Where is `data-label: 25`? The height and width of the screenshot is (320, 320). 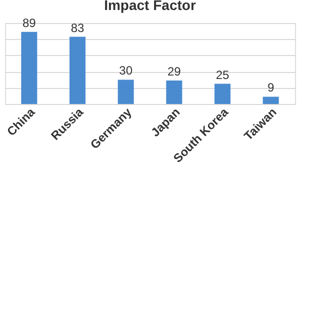
data-label: 25 is located at coordinates (223, 75).